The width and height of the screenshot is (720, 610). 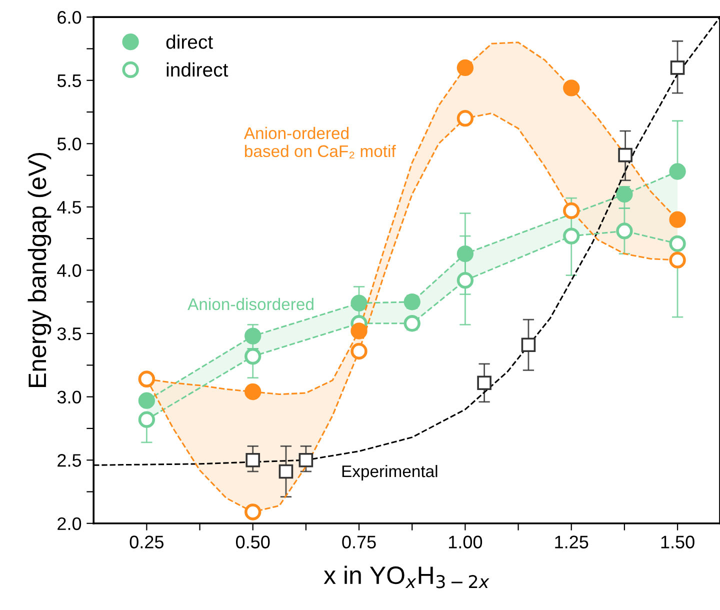 What do you see at coordinates (69, 333) in the screenshot?
I see `y-tick-label: 3.5` at bounding box center [69, 333].